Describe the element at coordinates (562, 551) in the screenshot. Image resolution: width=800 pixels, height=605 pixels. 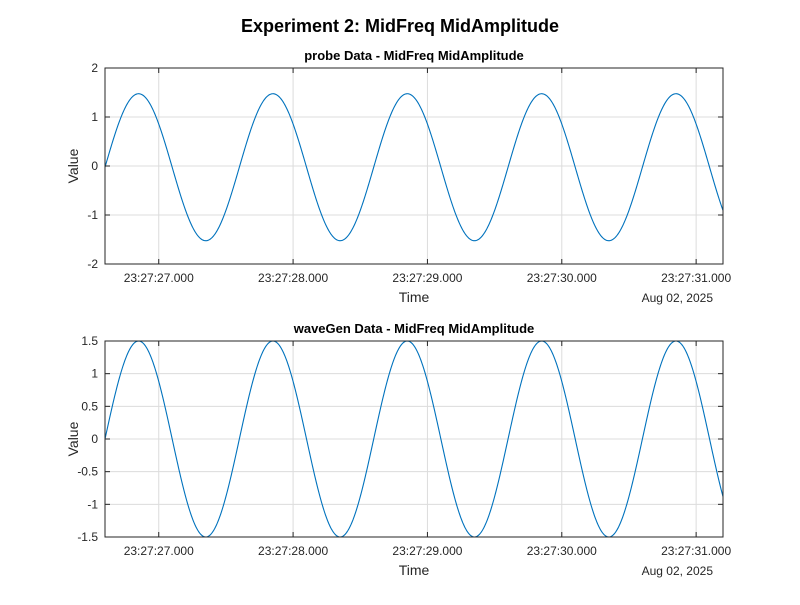
I see `chart-1-xtick-label-3: 23:27:30.000` at that location.